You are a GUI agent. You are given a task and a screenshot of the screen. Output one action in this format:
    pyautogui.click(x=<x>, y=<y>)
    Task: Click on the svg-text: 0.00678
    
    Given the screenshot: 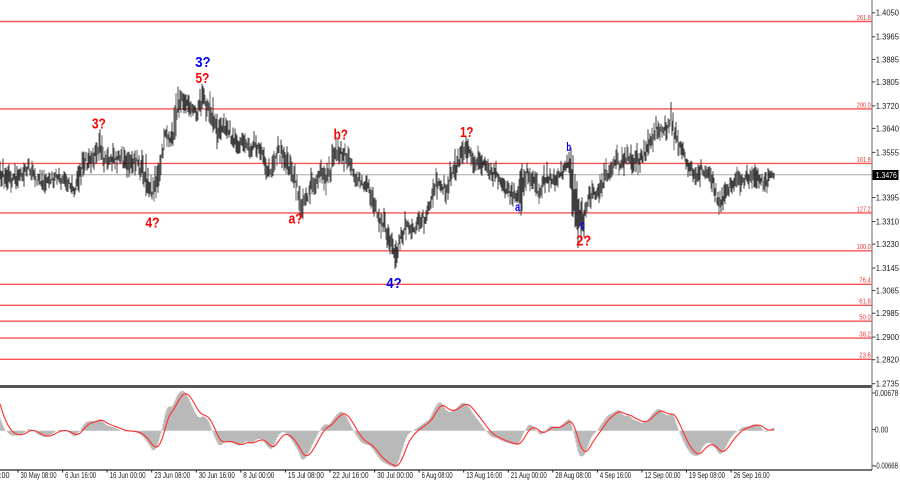 What is the action you would take?
    pyautogui.click(x=887, y=393)
    